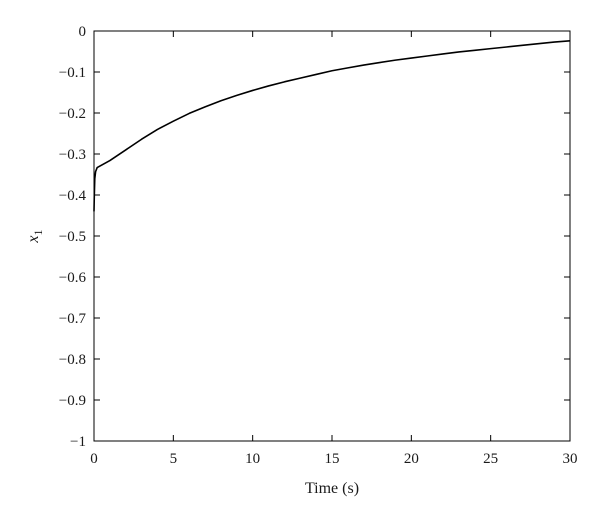 The height and width of the screenshot is (521, 600). What do you see at coordinates (332, 488) in the screenshot?
I see `x-axis-title: Time (s)` at bounding box center [332, 488].